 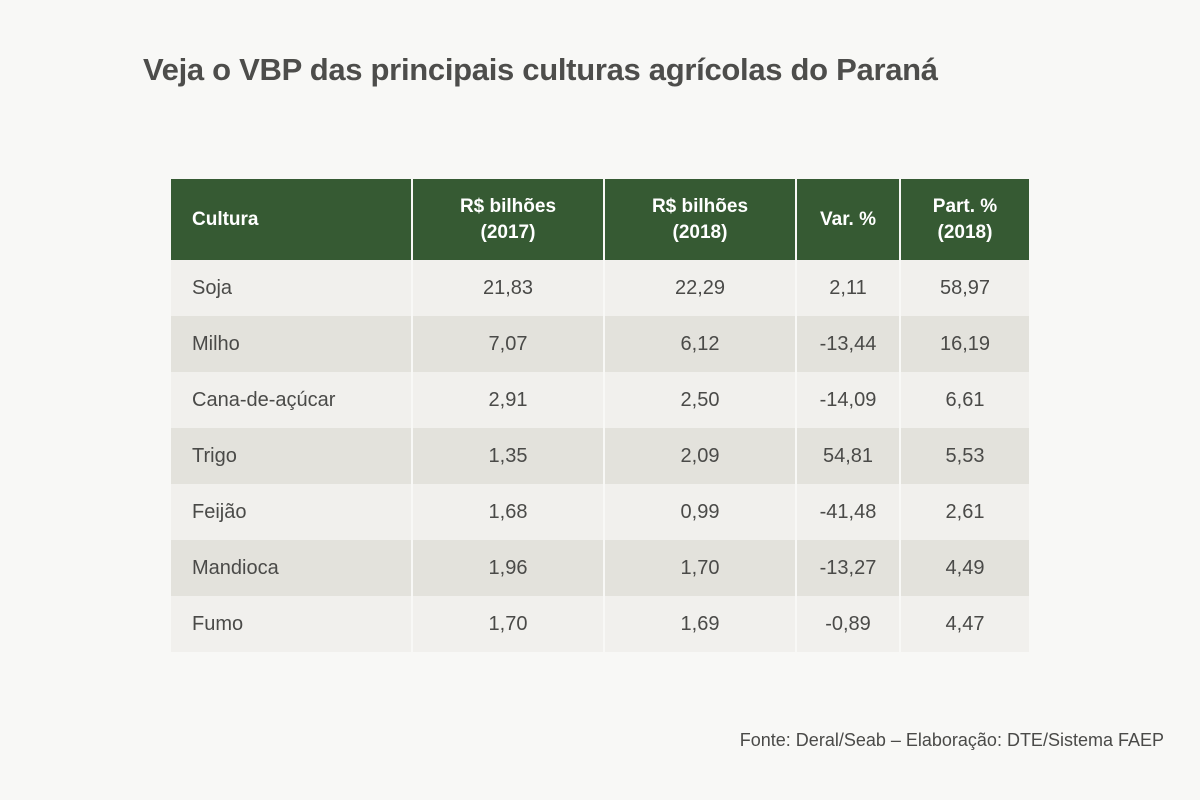 What do you see at coordinates (847, 288) in the screenshot?
I see `cell-var: 2,11` at bounding box center [847, 288].